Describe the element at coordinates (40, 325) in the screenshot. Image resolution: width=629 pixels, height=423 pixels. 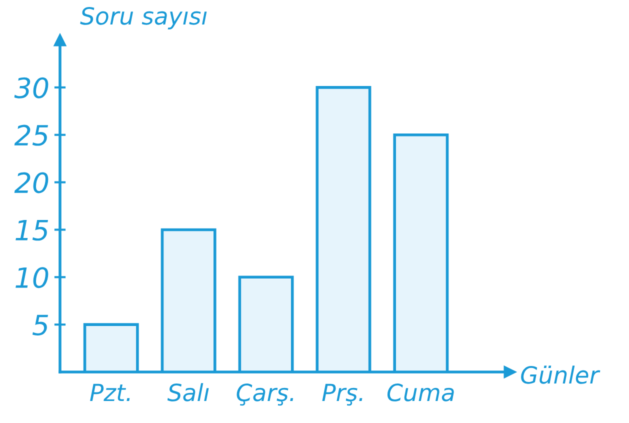
I see `y-tick-label: 5` at that location.